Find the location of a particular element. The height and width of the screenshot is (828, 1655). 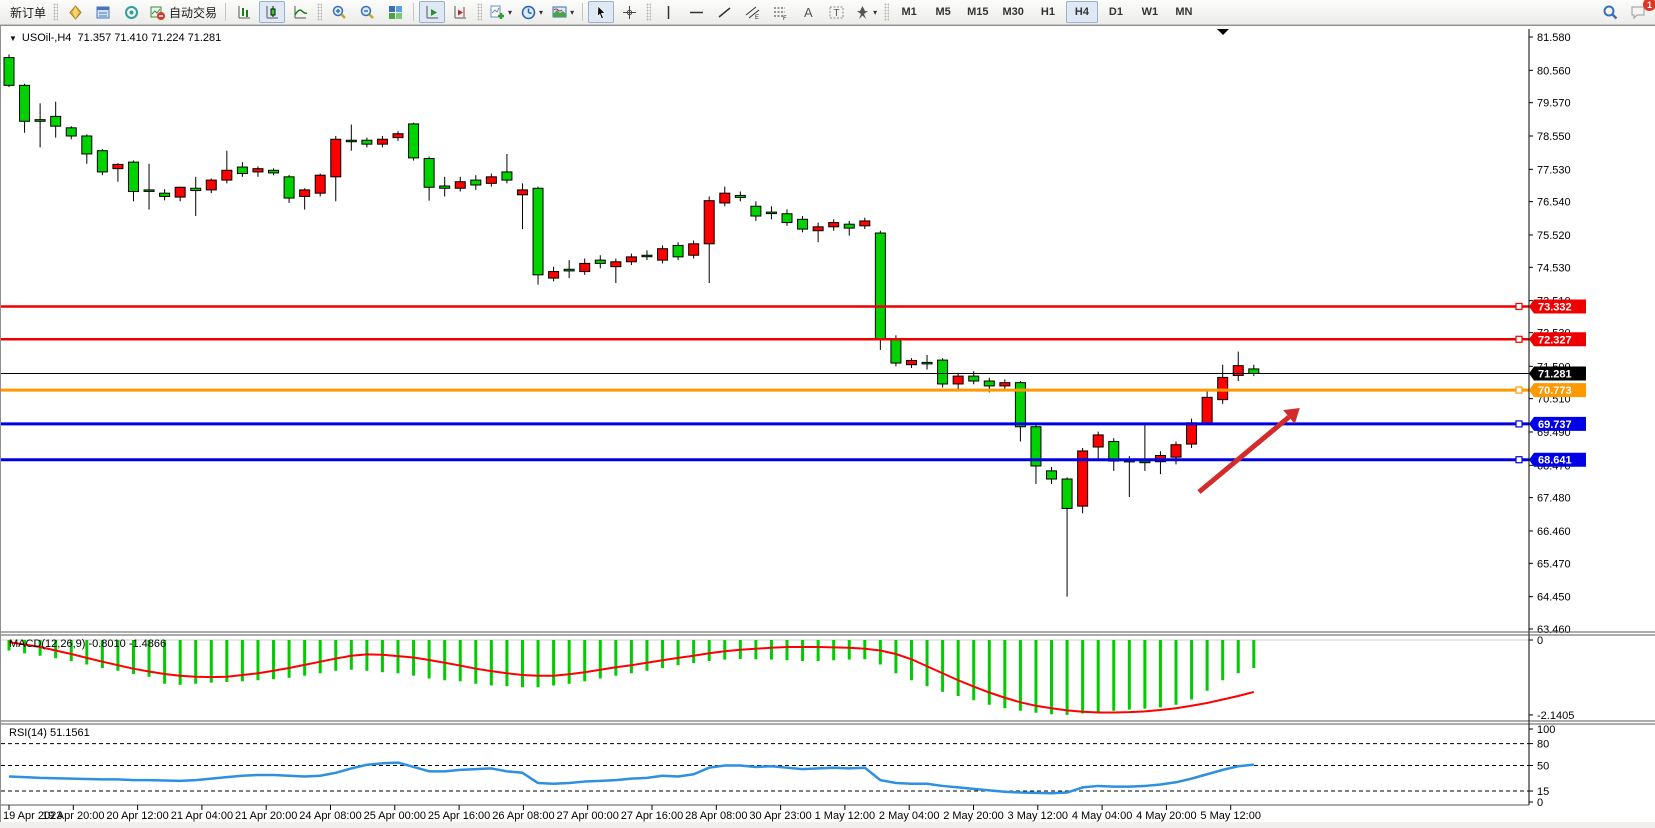

horizontal-level-line-73.332 is located at coordinates (765, 306).